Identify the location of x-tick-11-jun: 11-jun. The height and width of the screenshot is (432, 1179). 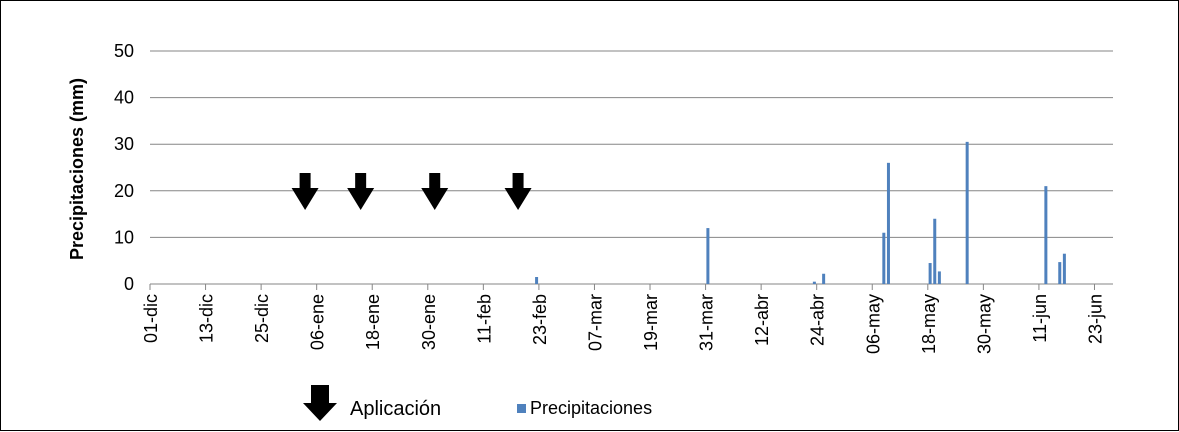
(1040, 318).